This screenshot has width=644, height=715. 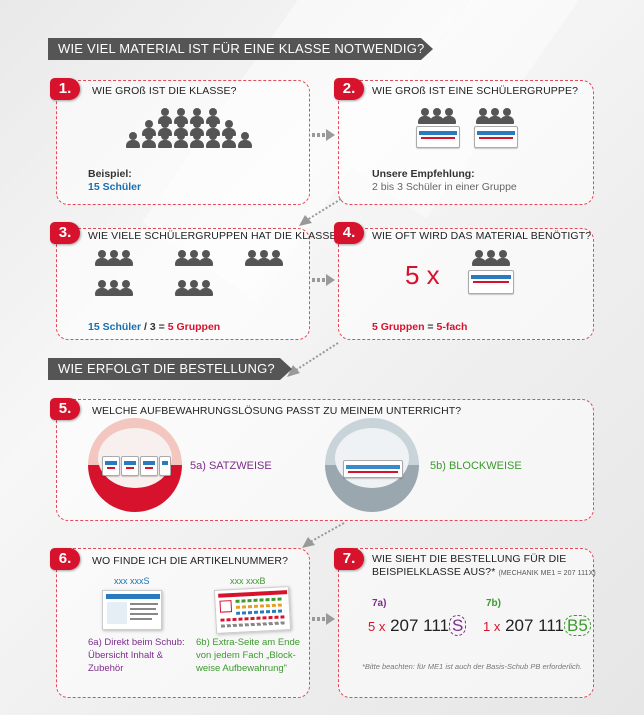 I want to click on drawer-overview-image, so click(x=132, y=610).